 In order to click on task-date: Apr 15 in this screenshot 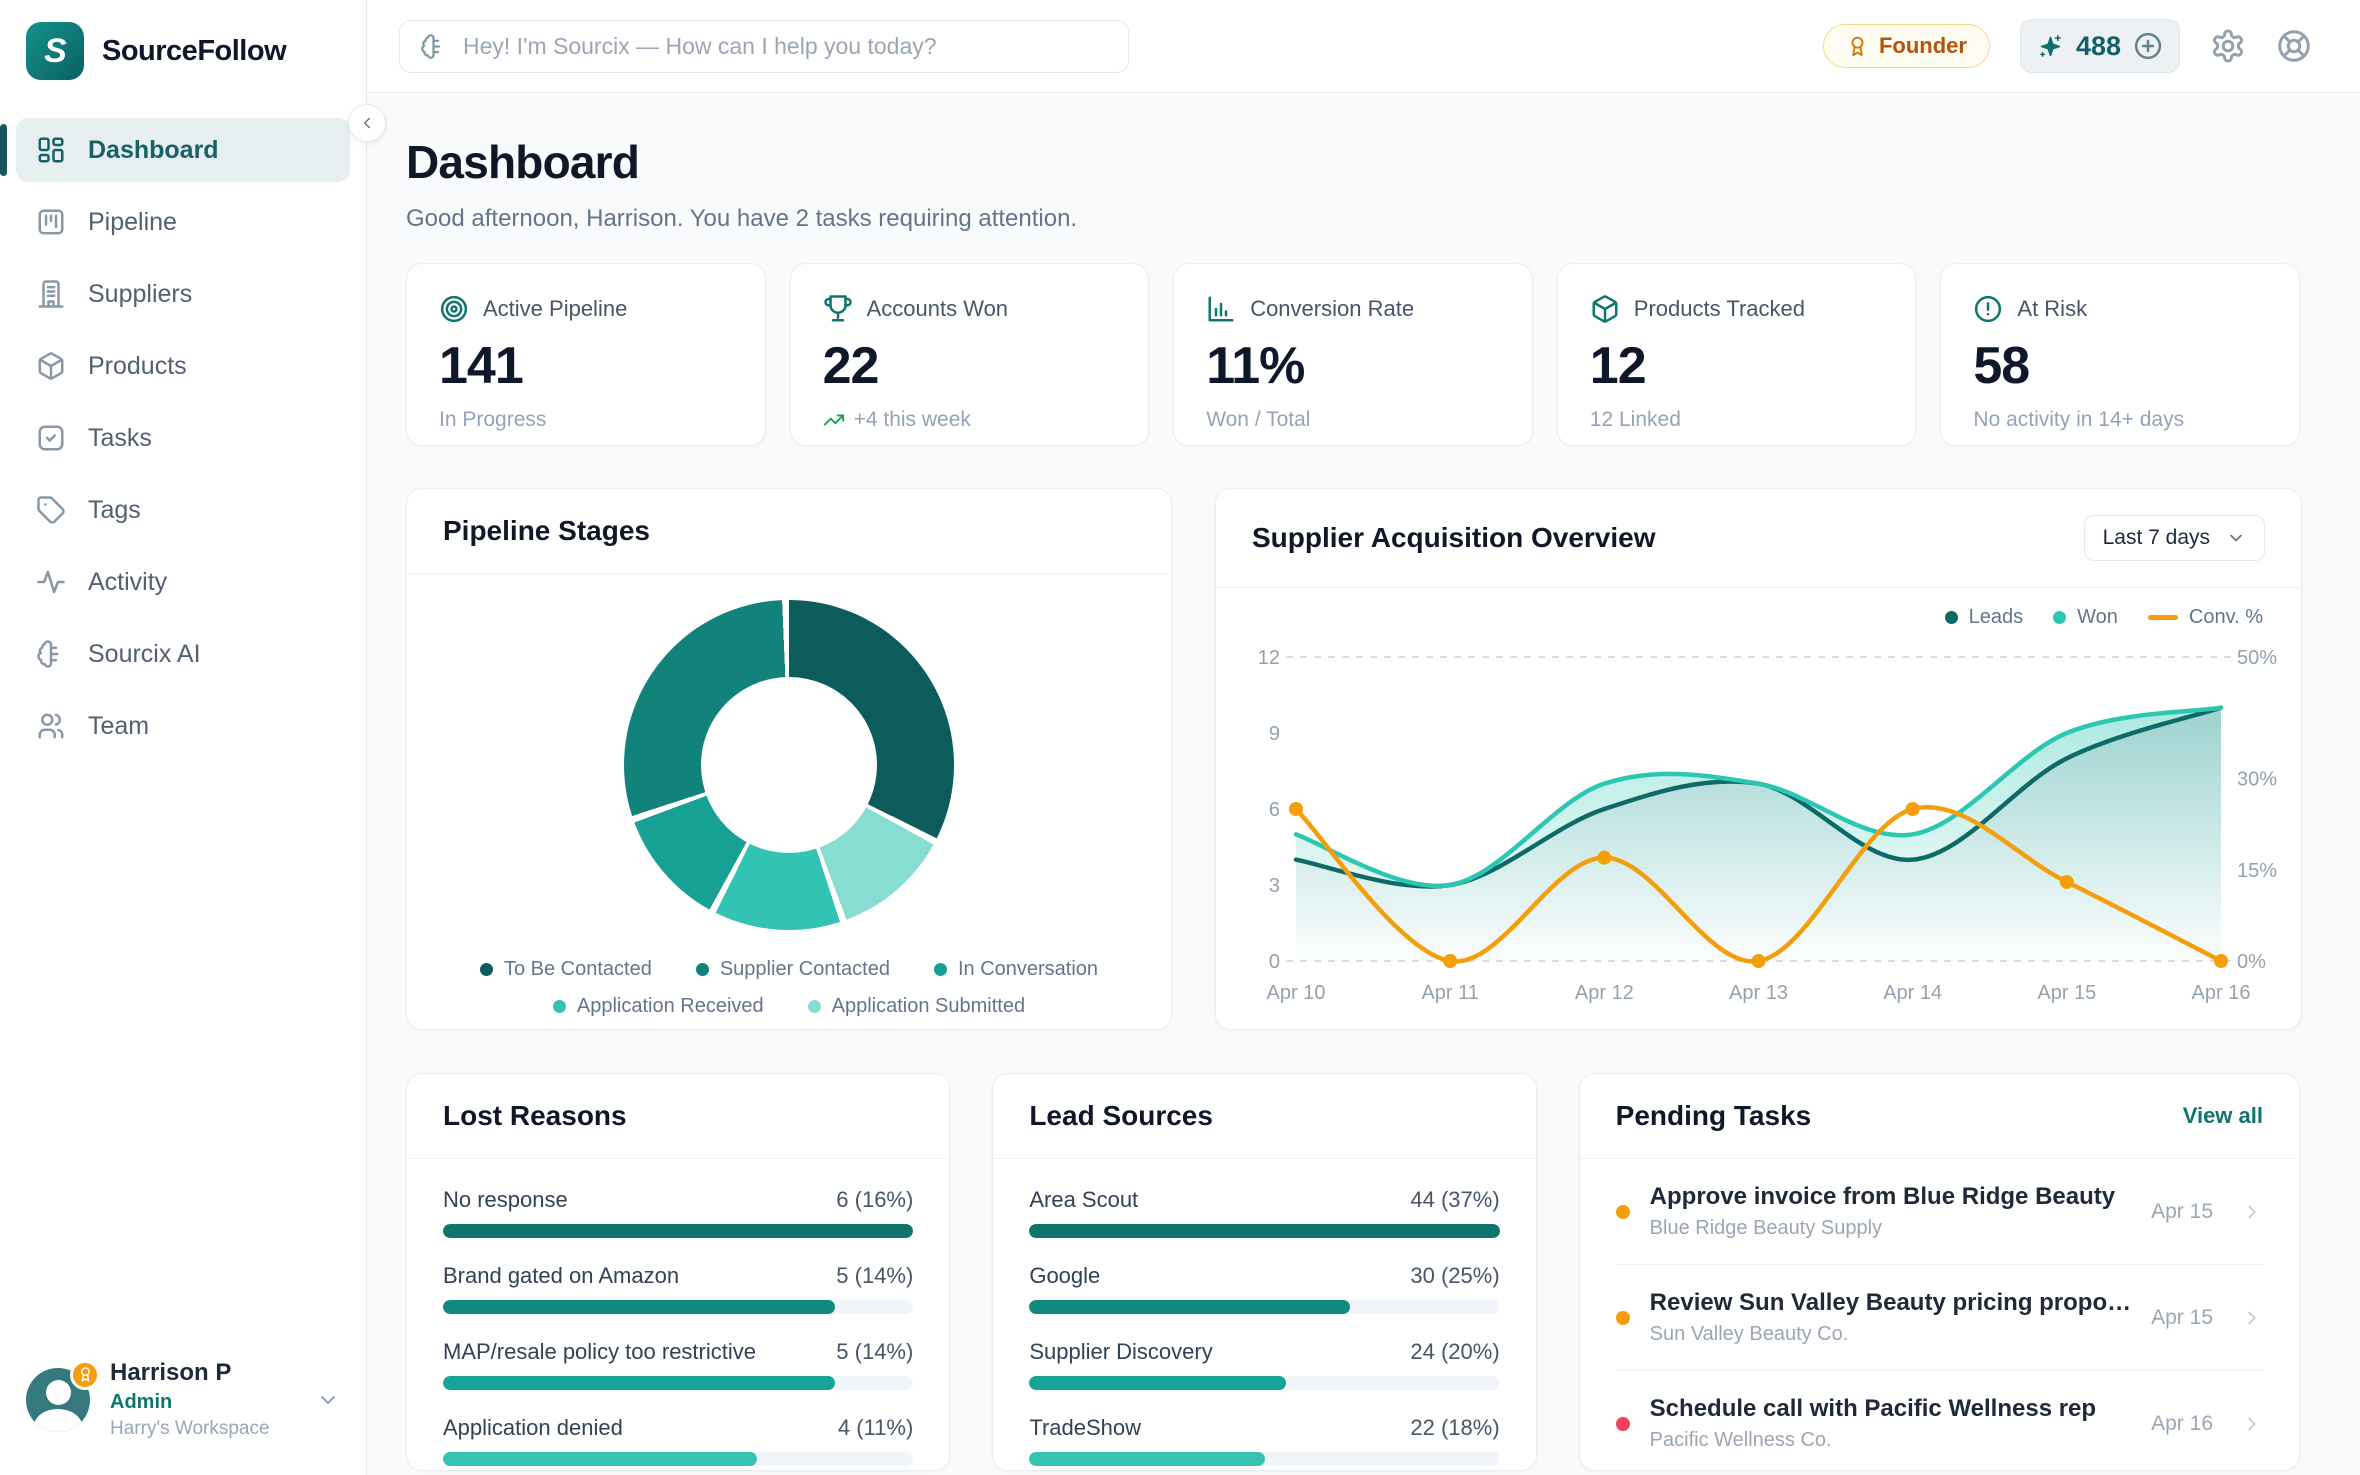, I will do `click(2182, 1211)`.